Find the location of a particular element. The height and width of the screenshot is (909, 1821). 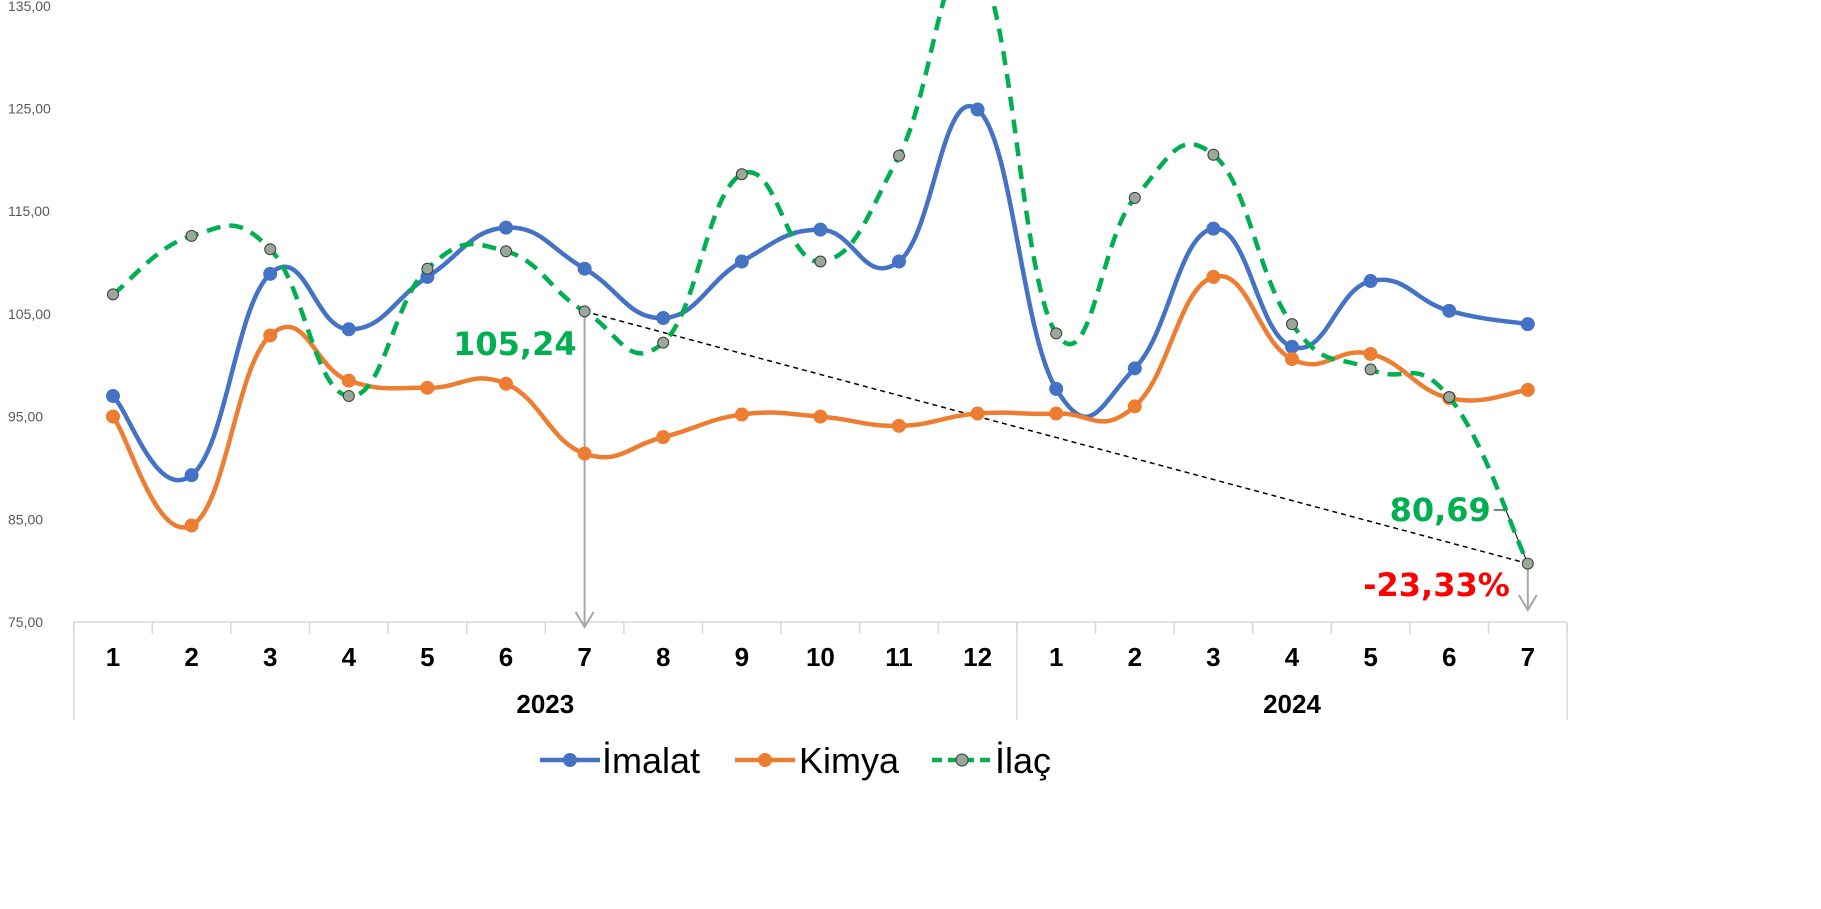

y-tick-label: 75,00 is located at coordinates (25, 622).